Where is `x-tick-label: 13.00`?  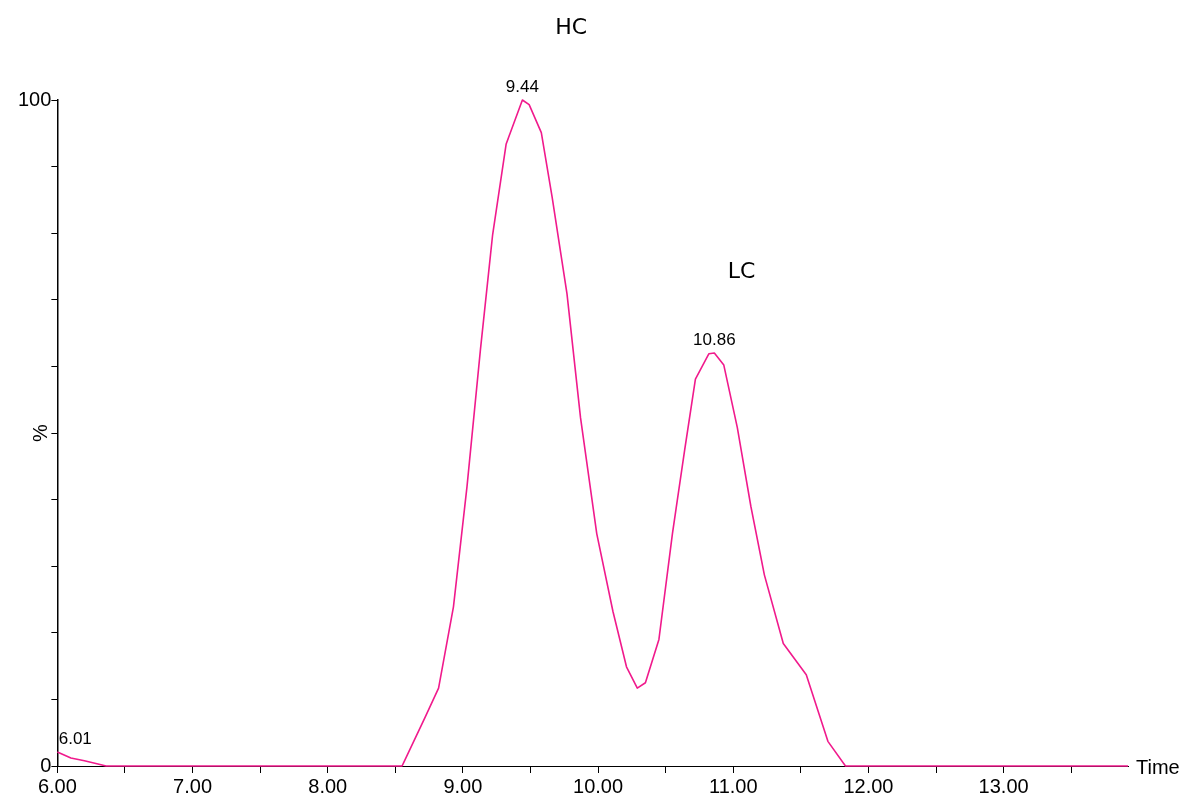 x-tick-label: 13.00 is located at coordinates (1003, 785).